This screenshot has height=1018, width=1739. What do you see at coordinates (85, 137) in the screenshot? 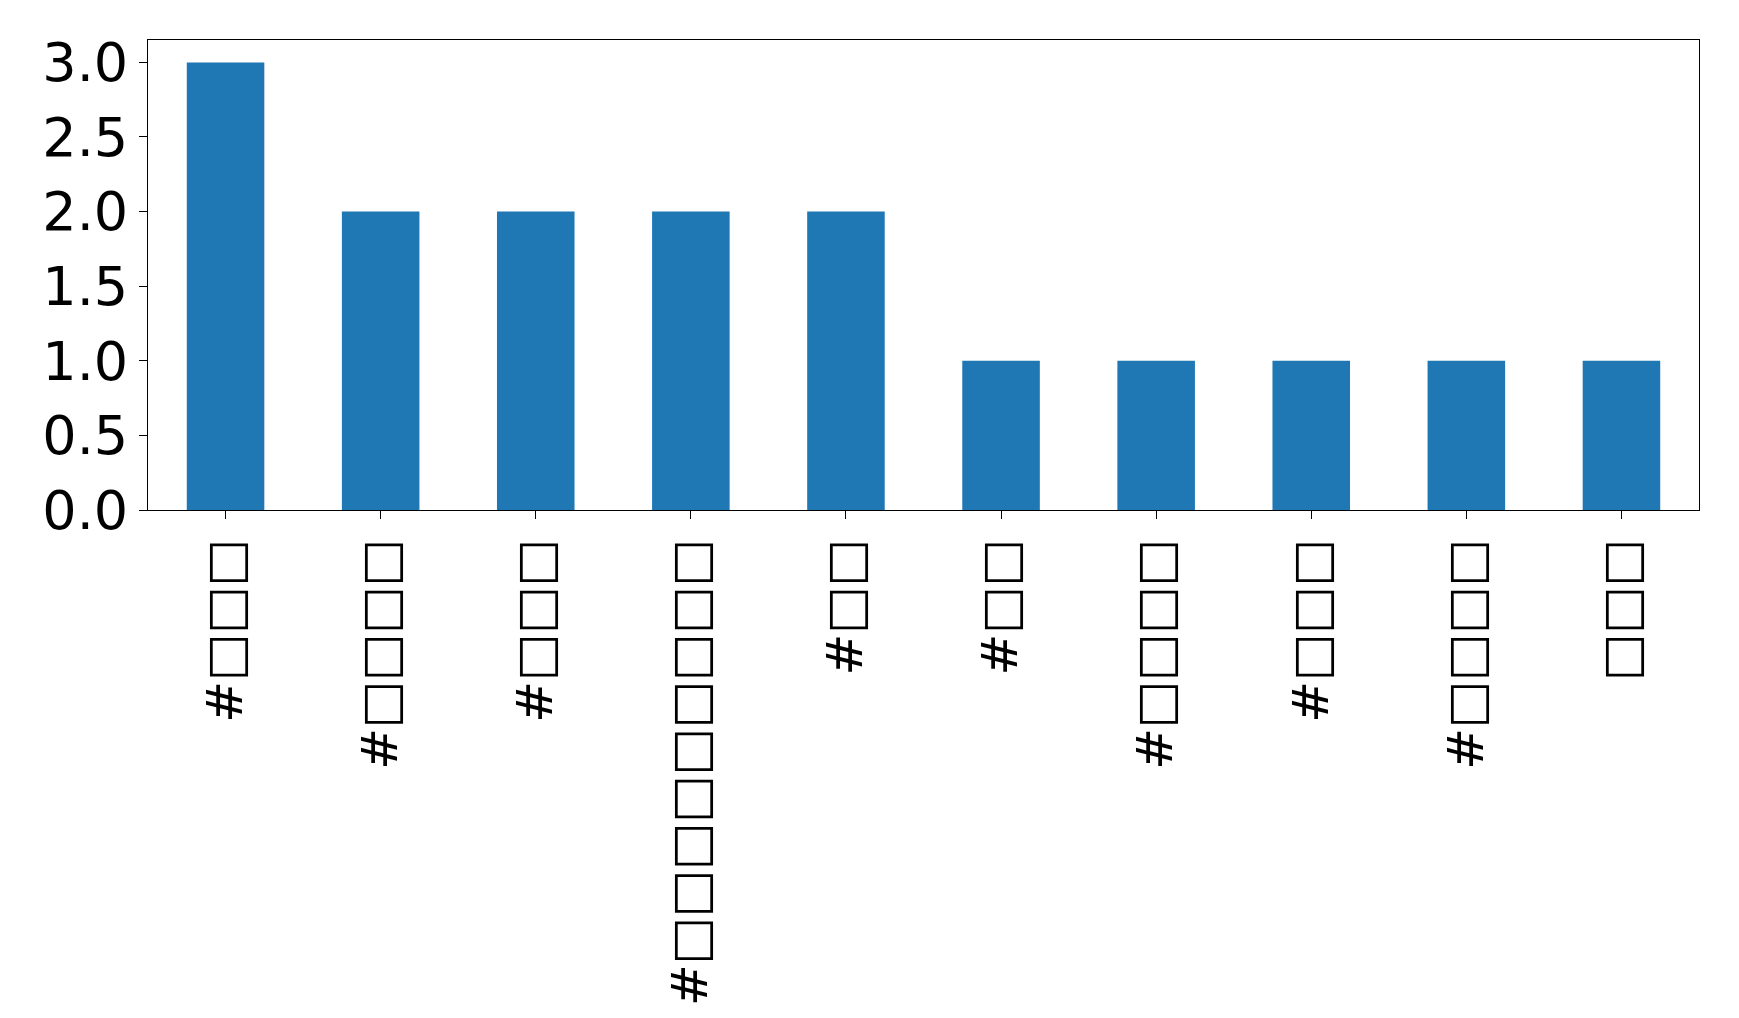
I see `y-tick-label: 2.5` at bounding box center [85, 137].